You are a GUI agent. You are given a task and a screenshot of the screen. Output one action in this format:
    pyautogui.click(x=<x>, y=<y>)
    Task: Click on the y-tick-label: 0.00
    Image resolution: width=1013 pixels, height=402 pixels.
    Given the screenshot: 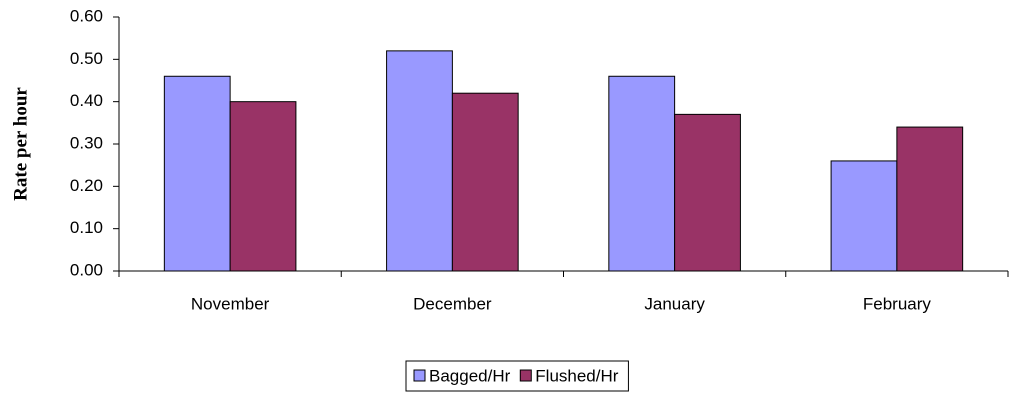 What is the action you would take?
    pyautogui.click(x=86, y=269)
    